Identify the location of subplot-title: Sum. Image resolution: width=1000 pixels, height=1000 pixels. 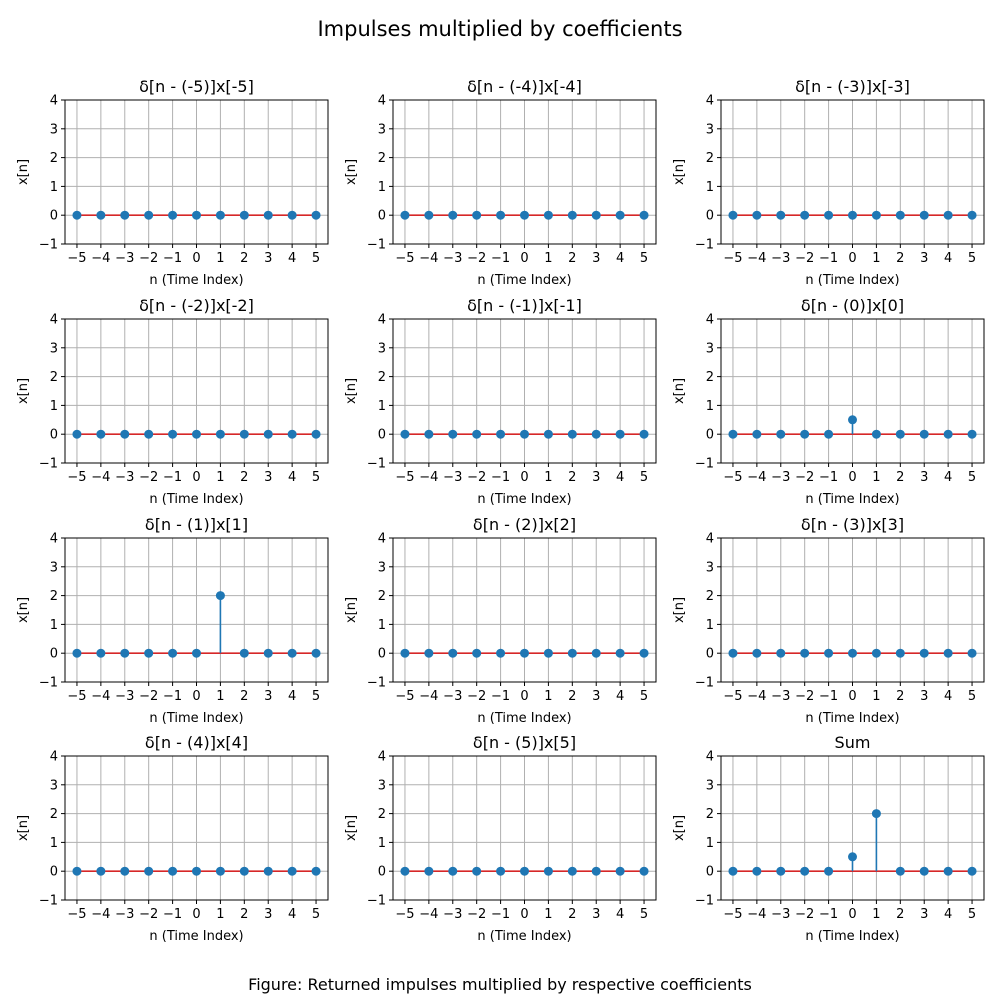
(853, 742).